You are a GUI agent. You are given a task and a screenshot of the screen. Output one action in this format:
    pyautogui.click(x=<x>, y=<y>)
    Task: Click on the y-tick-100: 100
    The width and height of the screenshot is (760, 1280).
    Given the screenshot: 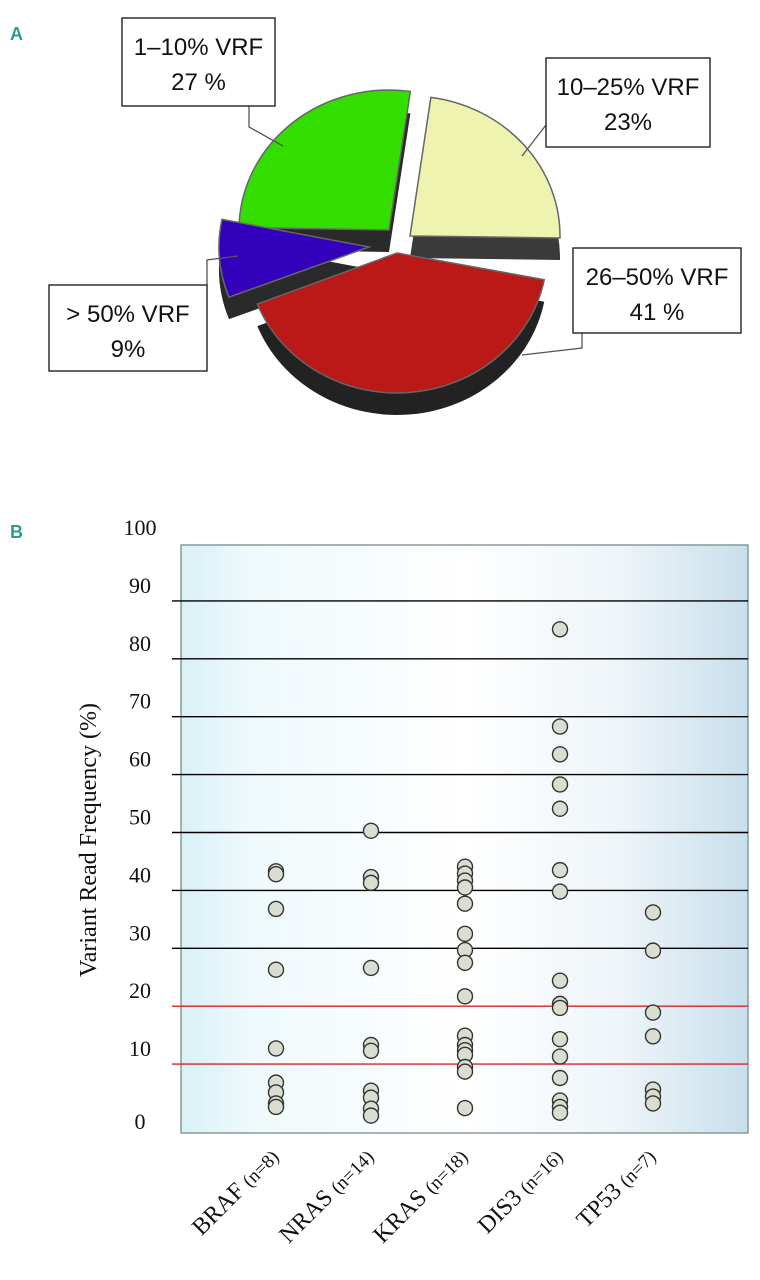 What is the action you would take?
    pyautogui.click(x=140, y=527)
    